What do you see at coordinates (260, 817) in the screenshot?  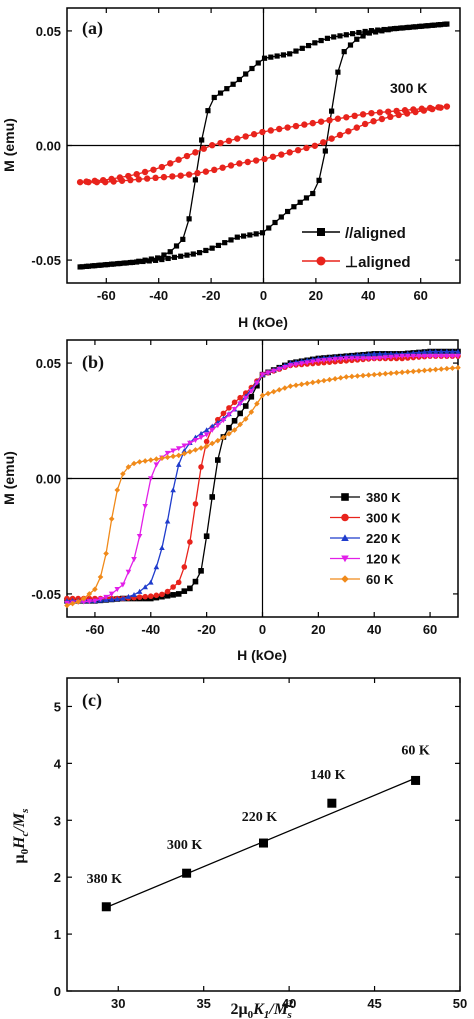 I see `point-label: 220 K` at bounding box center [260, 817].